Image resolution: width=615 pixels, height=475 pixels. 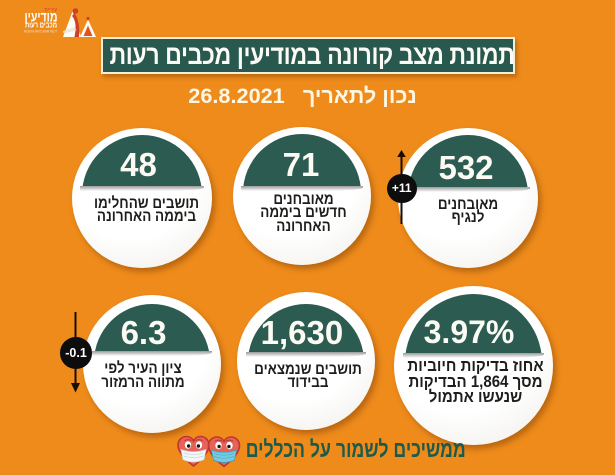 What do you see at coordinates (51, 10) in the screenshot?
I see `svg-text: עיריית` at bounding box center [51, 10].